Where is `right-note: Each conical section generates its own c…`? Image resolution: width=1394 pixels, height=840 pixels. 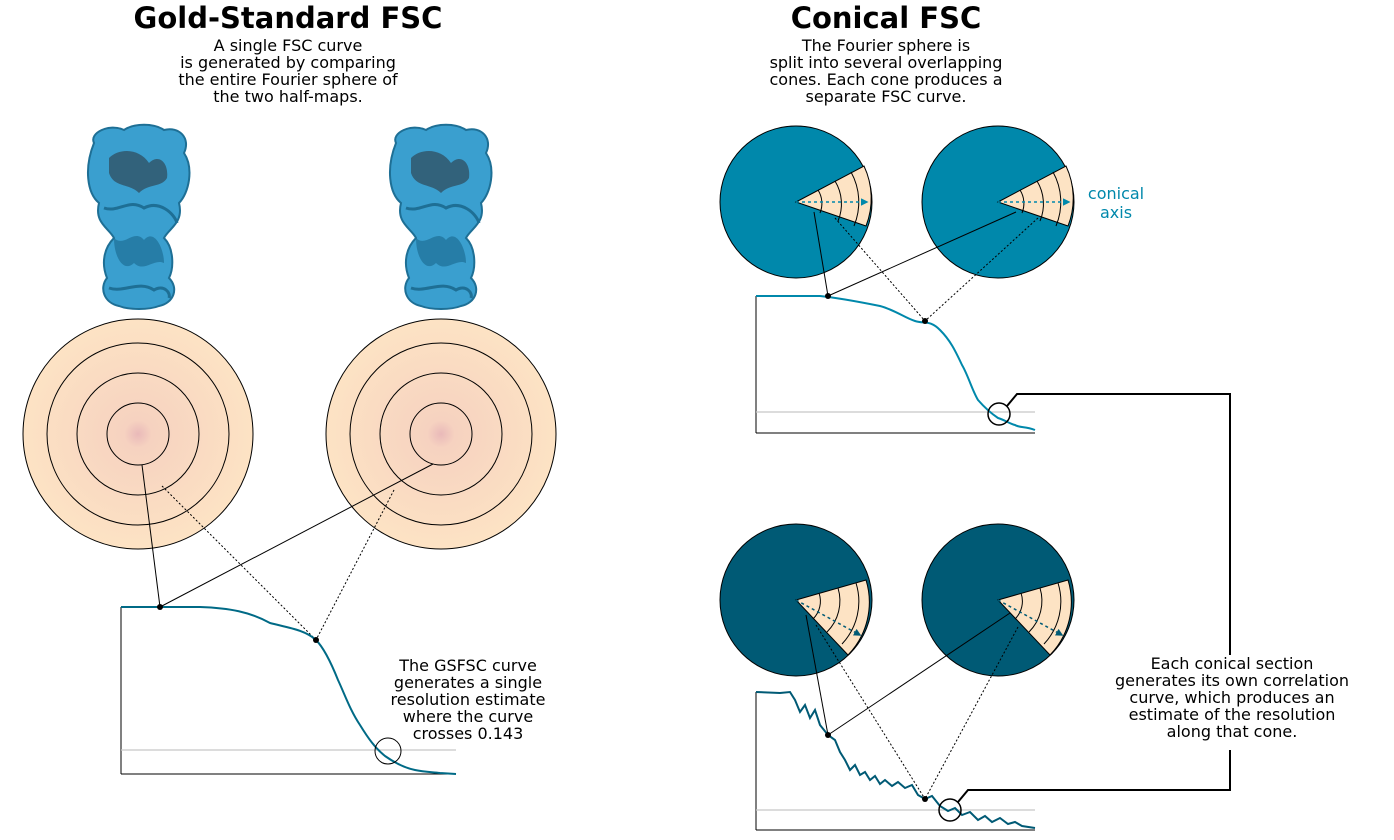 right-note: Each conical section generates its own c… is located at coordinates (1232, 697).